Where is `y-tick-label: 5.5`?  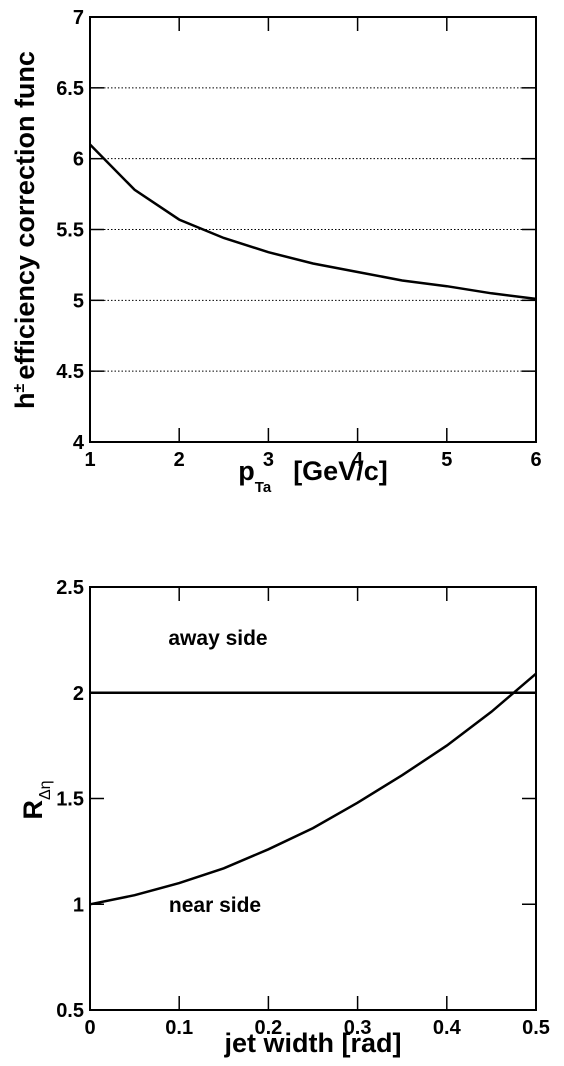 y-tick-label: 5.5 is located at coordinates (70, 231).